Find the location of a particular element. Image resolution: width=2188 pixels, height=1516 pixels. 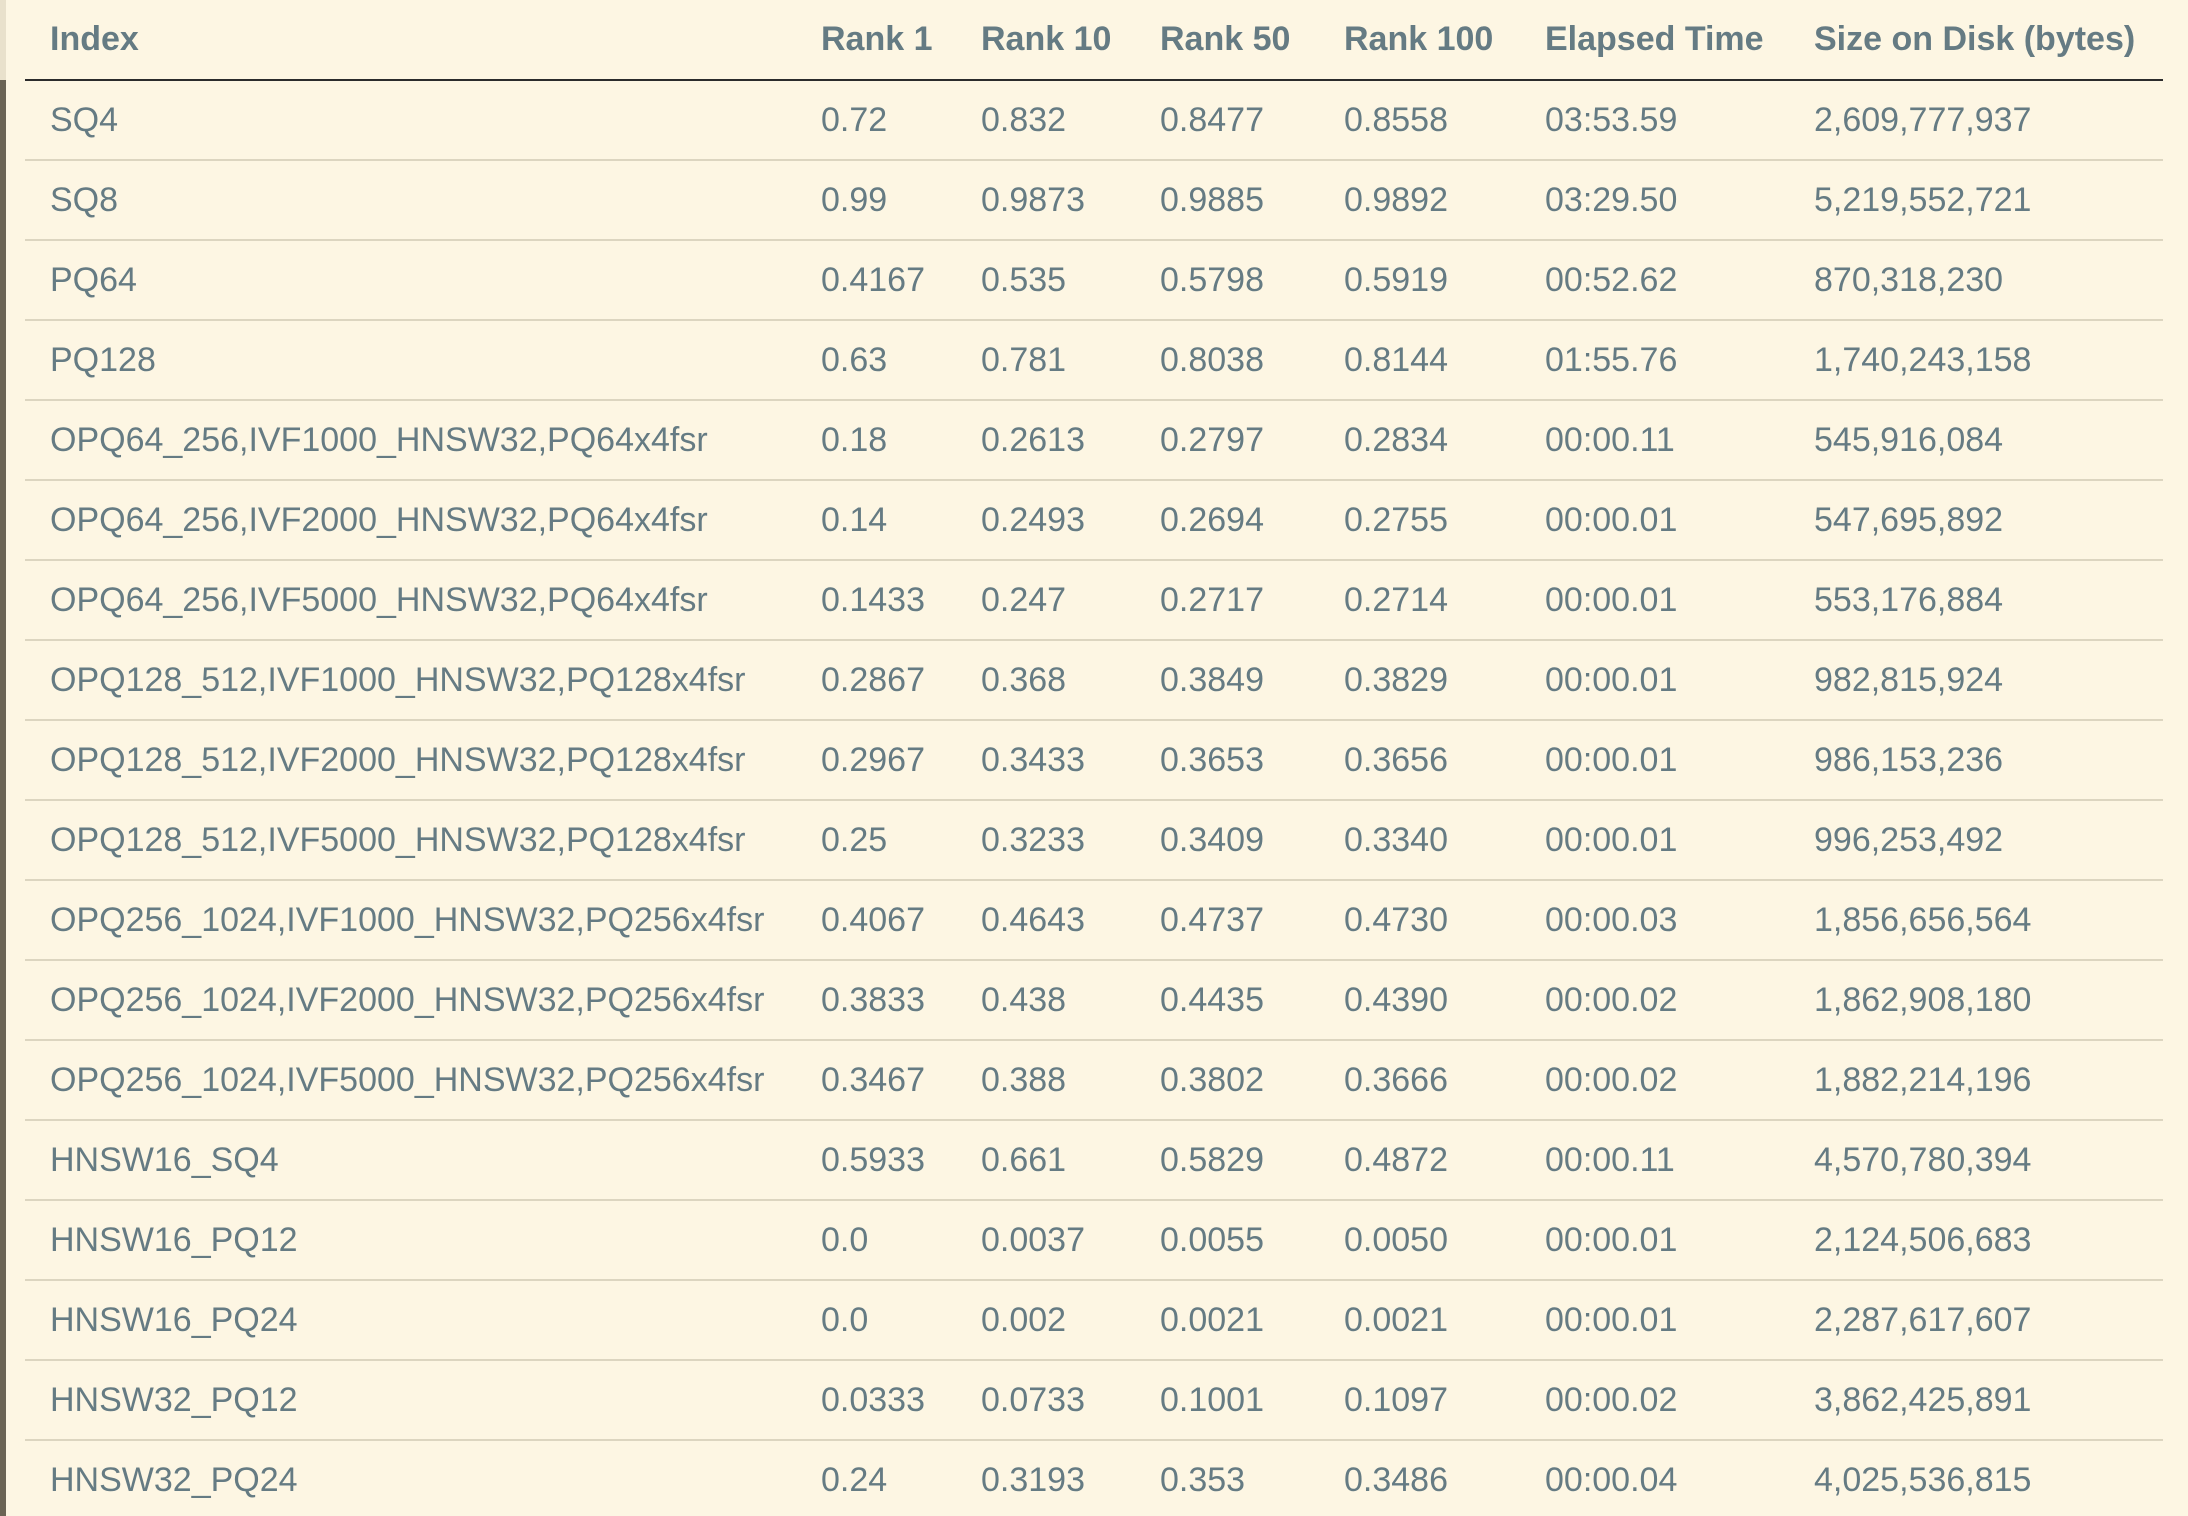

cell-rank-50: 0.1001 is located at coordinates (1227, 1400).